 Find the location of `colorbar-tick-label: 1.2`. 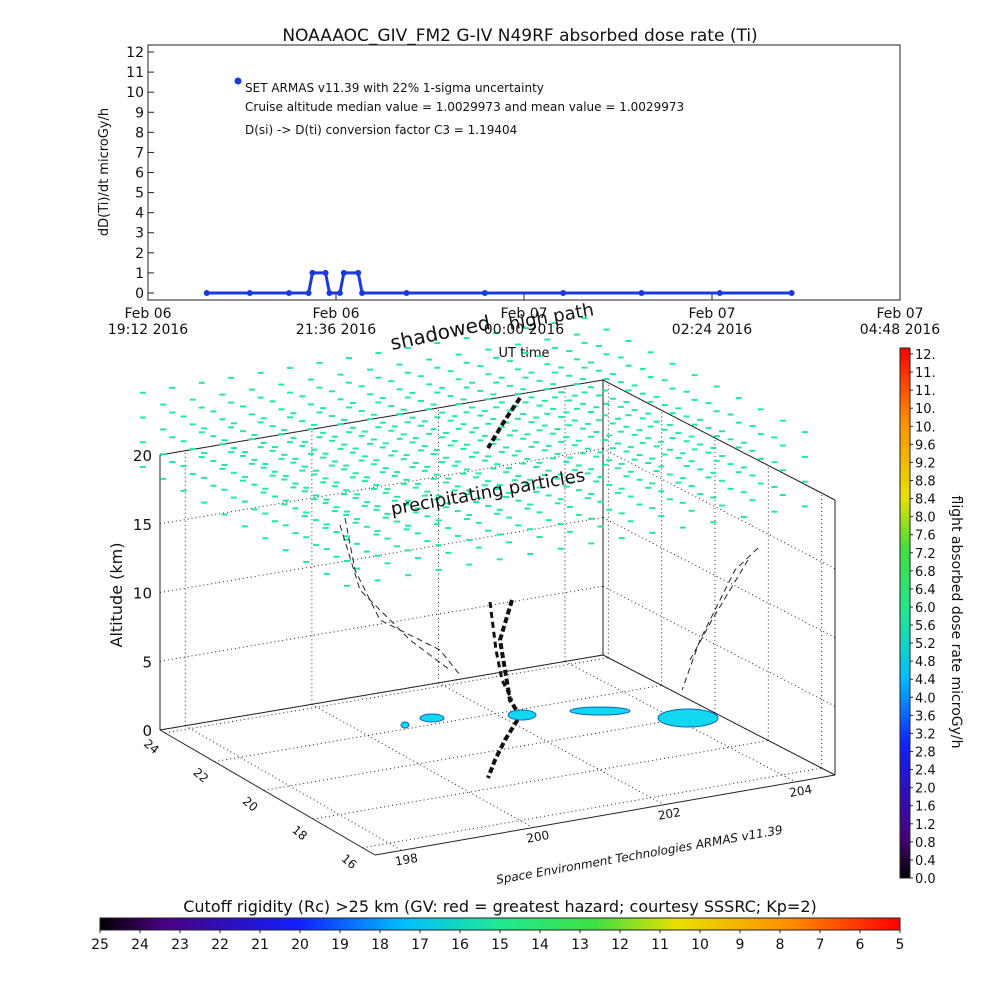

colorbar-tick-label: 1.2 is located at coordinates (925, 825).